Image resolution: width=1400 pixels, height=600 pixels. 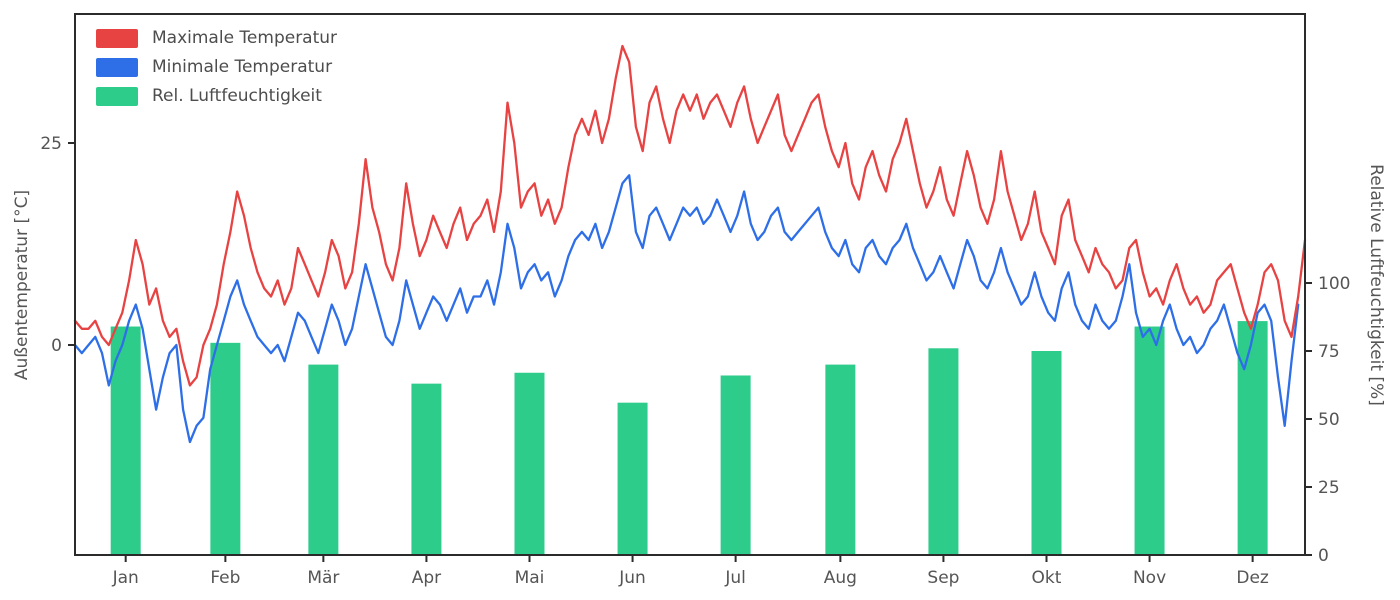 What do you see at coordinates (117, 96) in the screenshot?
I see `humidity-swatch-icon` at bounding box center [117, 96].